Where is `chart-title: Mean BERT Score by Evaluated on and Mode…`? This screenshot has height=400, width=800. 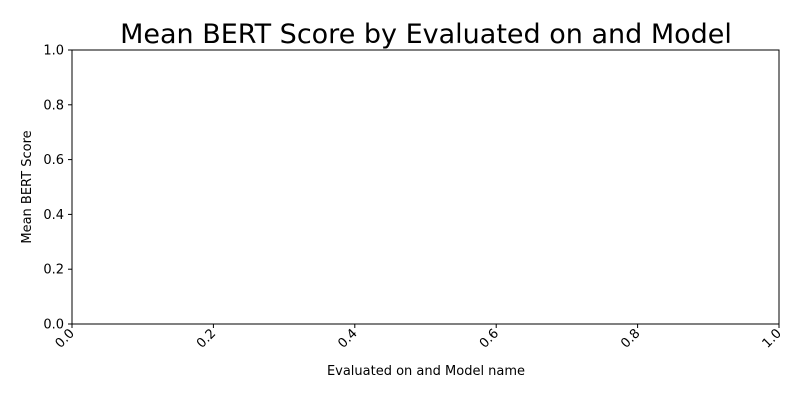
chart-title: Mean BERT Score by Evaluated on and Mode… is located at coordinates (426, 34).